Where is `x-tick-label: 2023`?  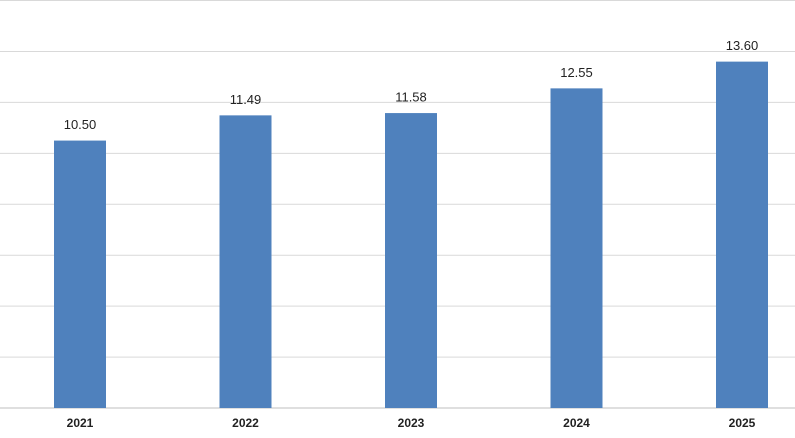
x-tick-label: 2023 is located at coordinates (411, 423).